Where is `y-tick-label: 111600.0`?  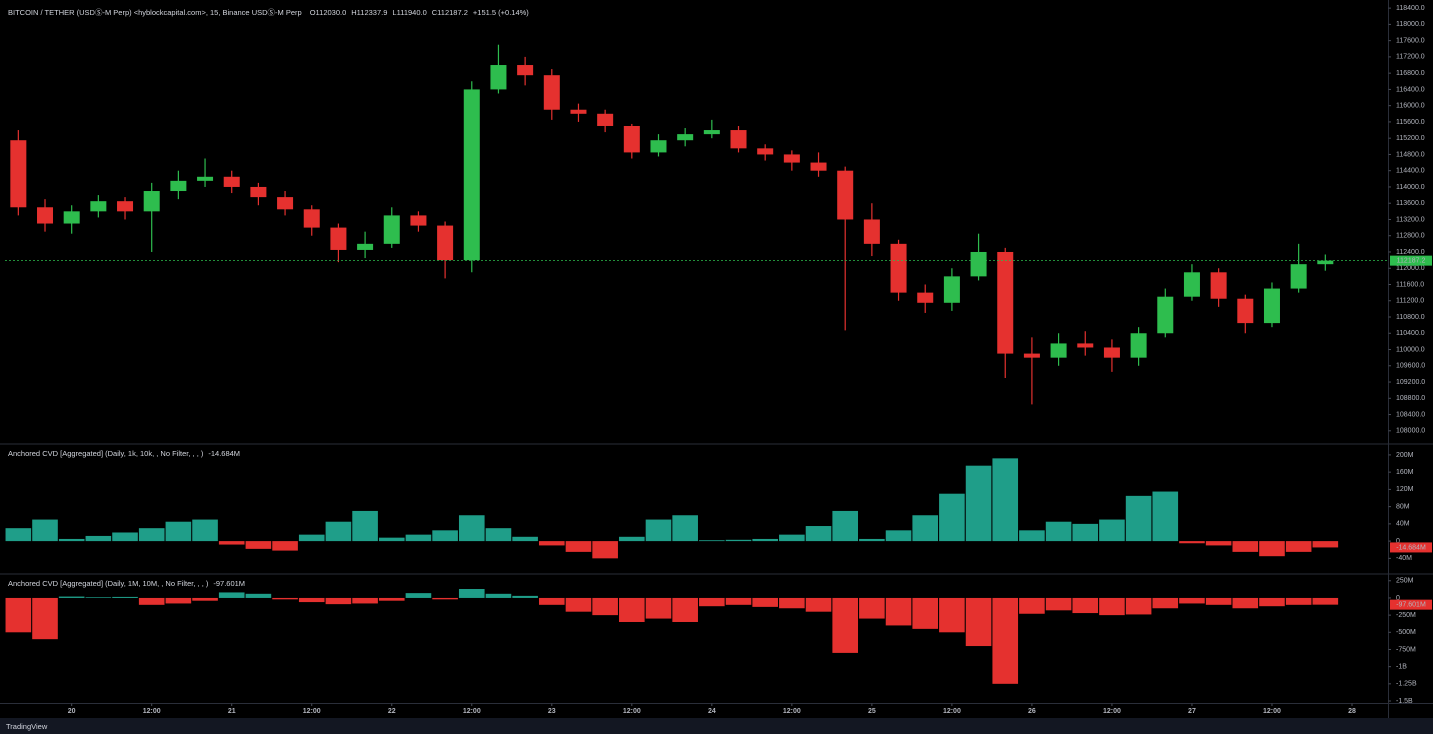 y-tick-label: 111600.0 is located at coordinates (1410, 284).